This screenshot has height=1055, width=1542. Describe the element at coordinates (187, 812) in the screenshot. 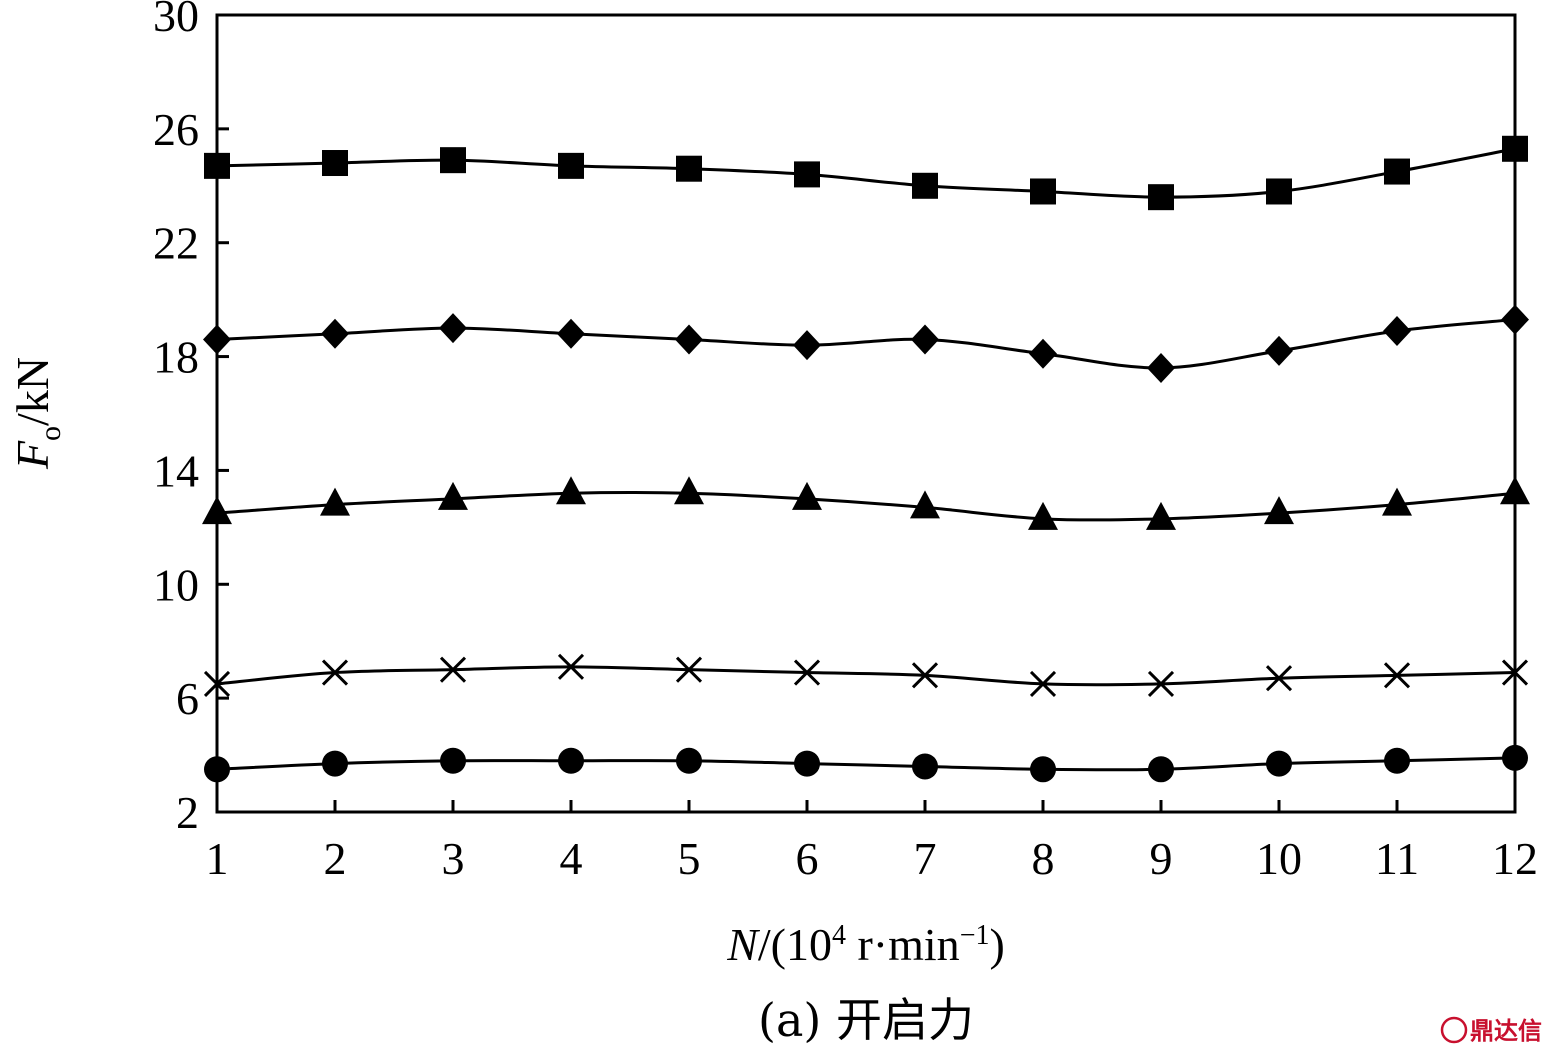

I see `y-tick-label: 2` at that location.